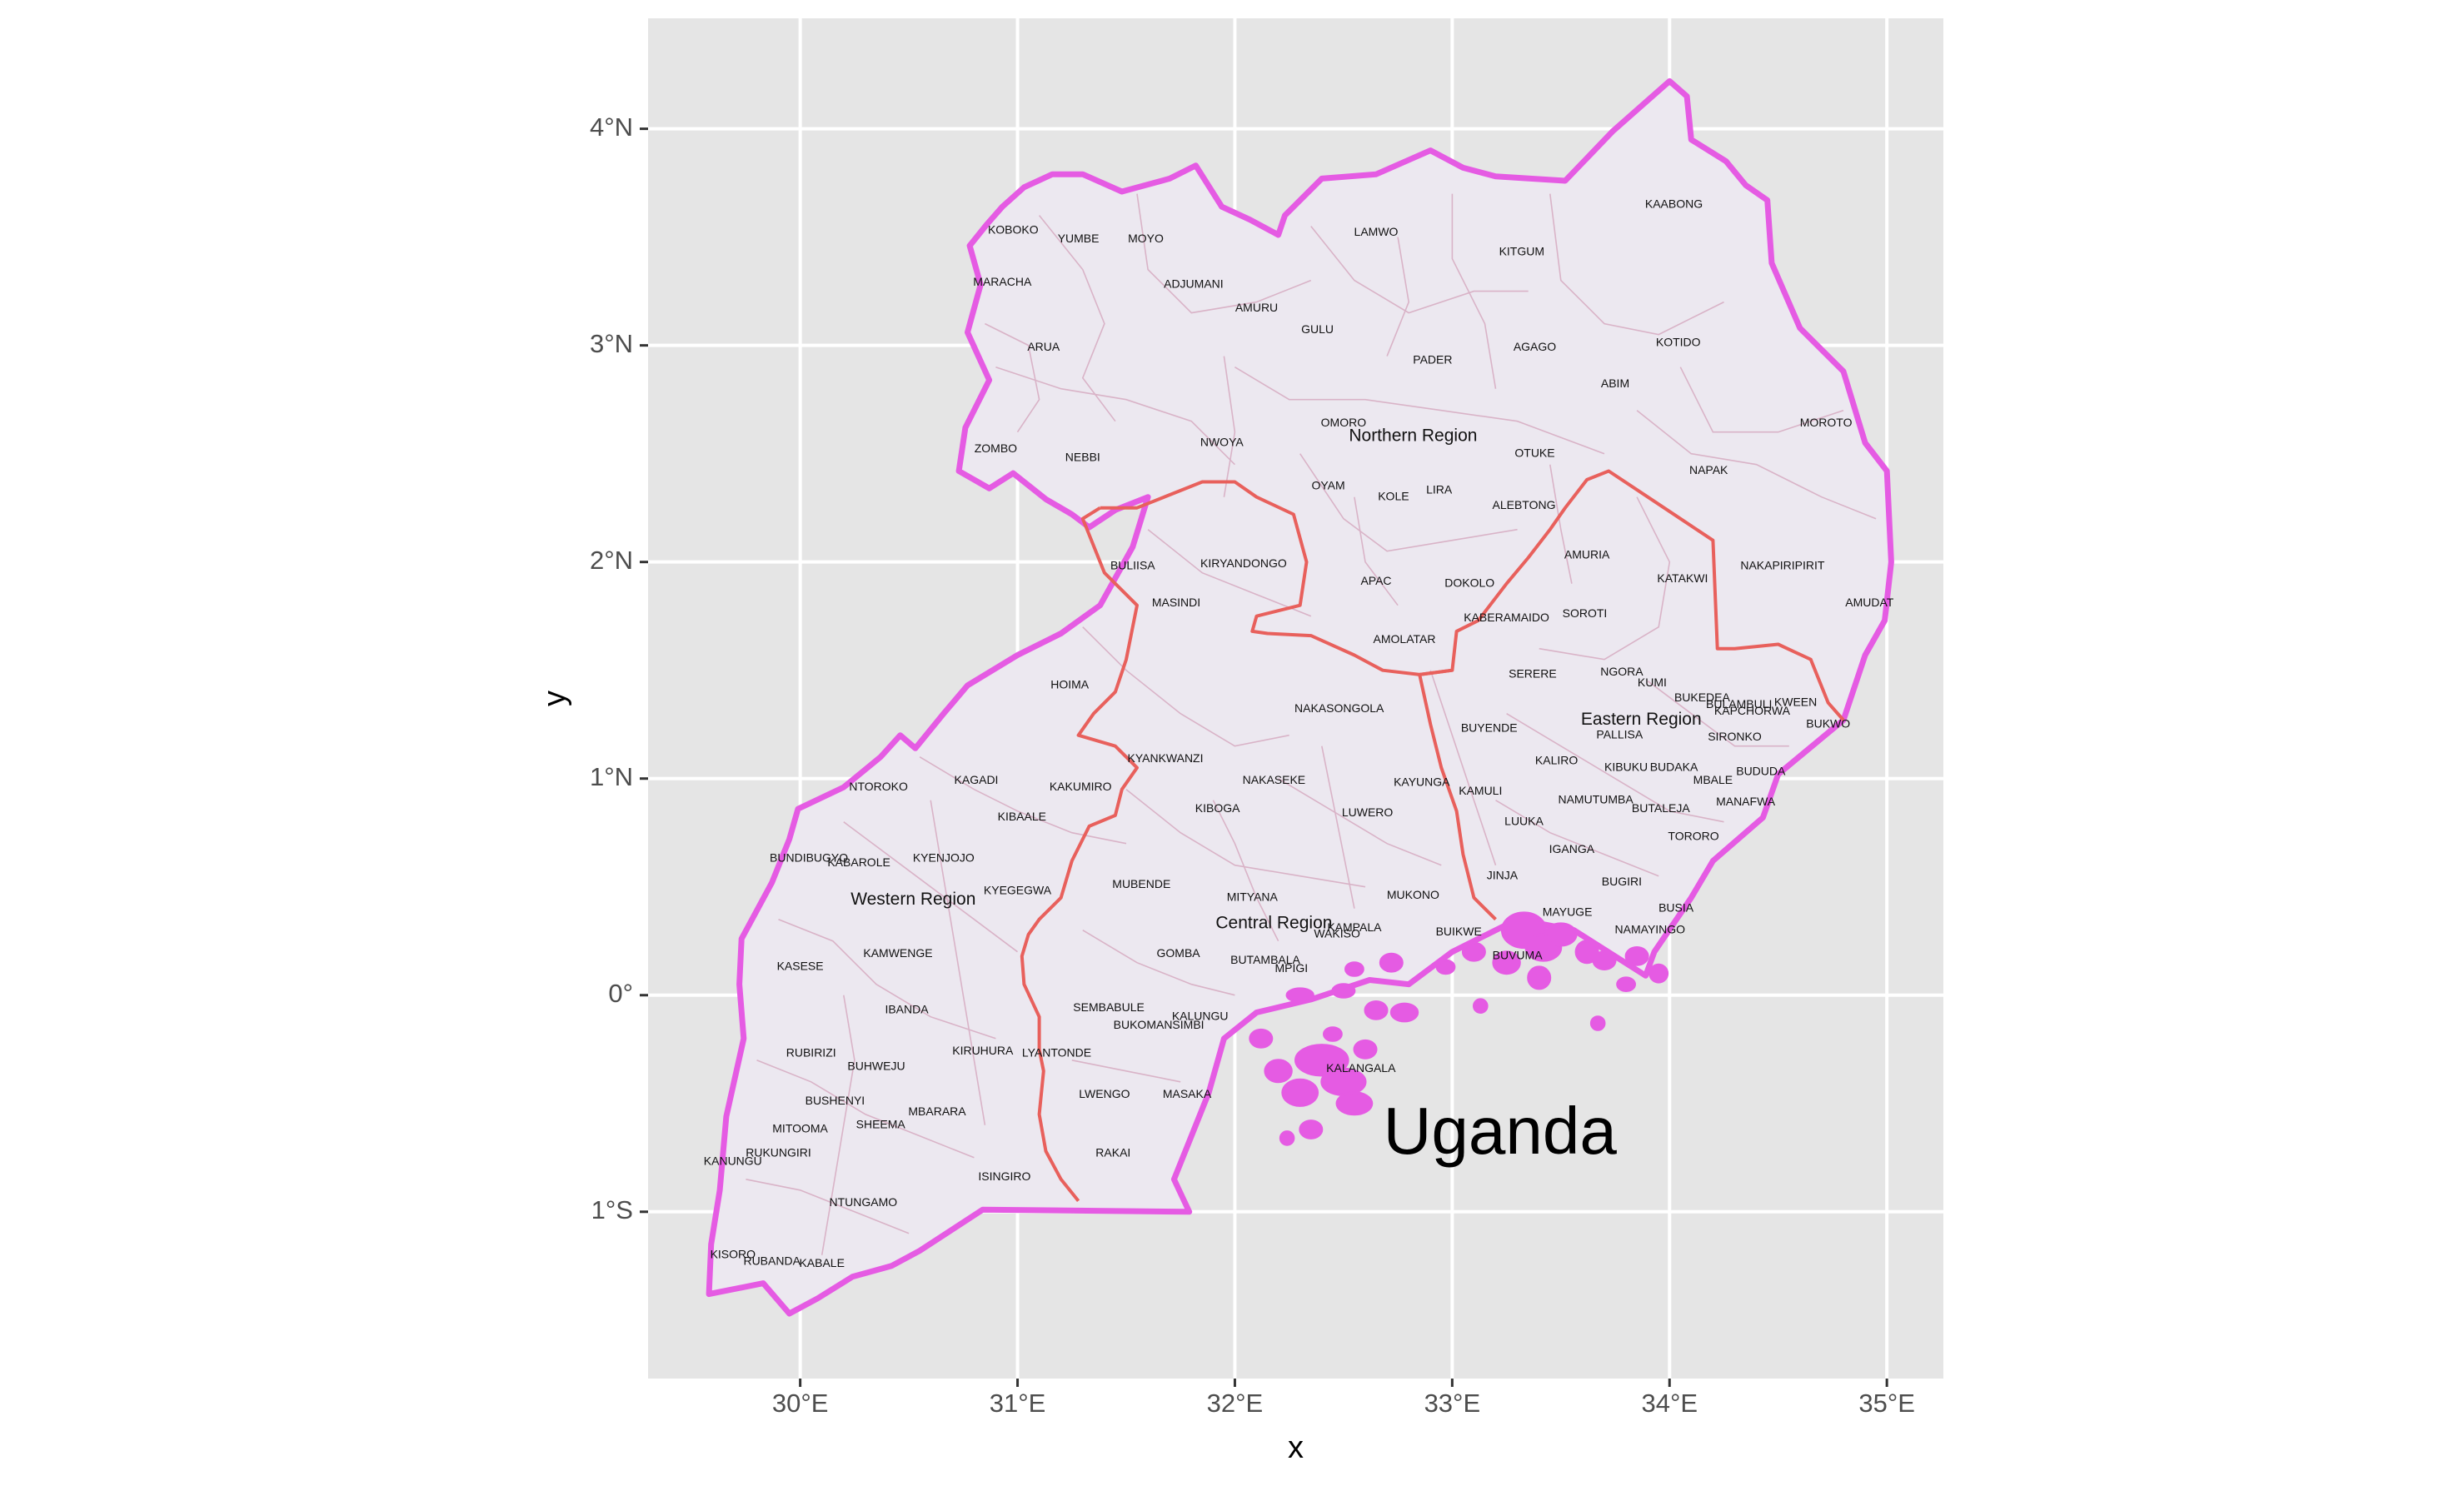 The width and height of the screenshot is (2464, 1486). What do you see at coordinates (1179, 953) in the screenshot?
I see `district-label: GOMBA` at bounding box center [1179, 953].